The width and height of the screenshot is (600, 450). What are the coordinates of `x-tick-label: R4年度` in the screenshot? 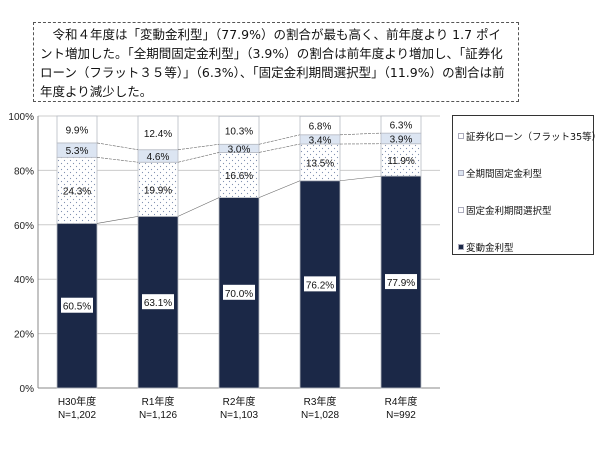 It's located at (401, 401).